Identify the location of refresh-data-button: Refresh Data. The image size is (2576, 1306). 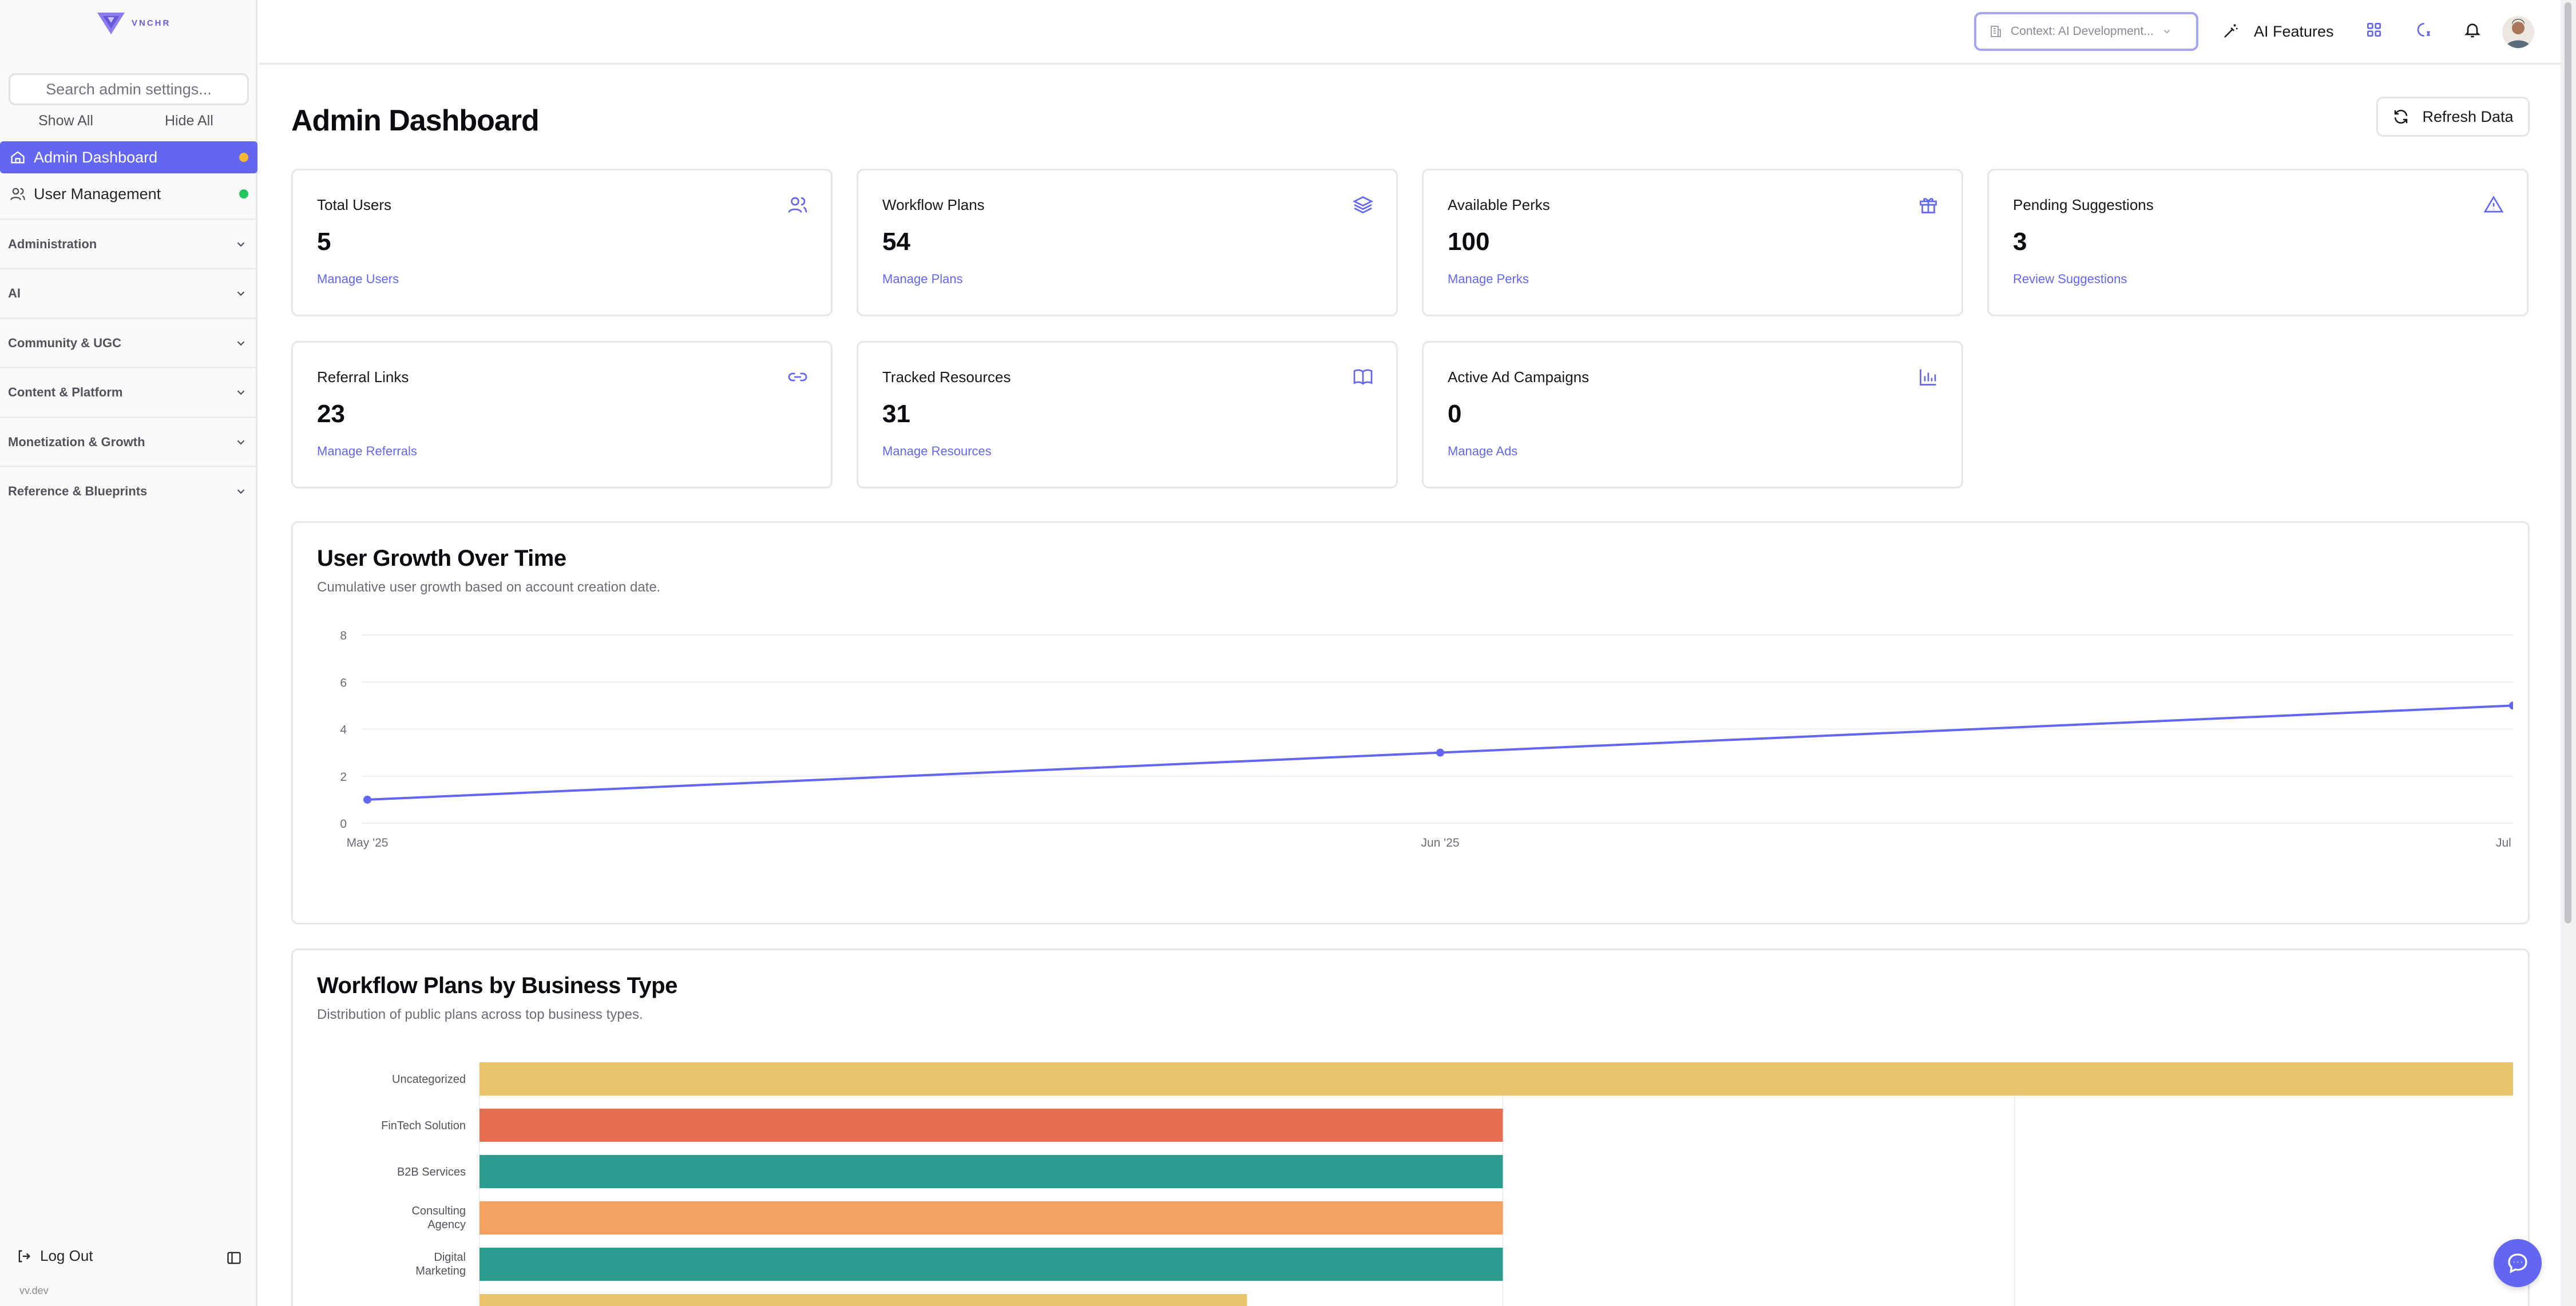
(2453, 117).